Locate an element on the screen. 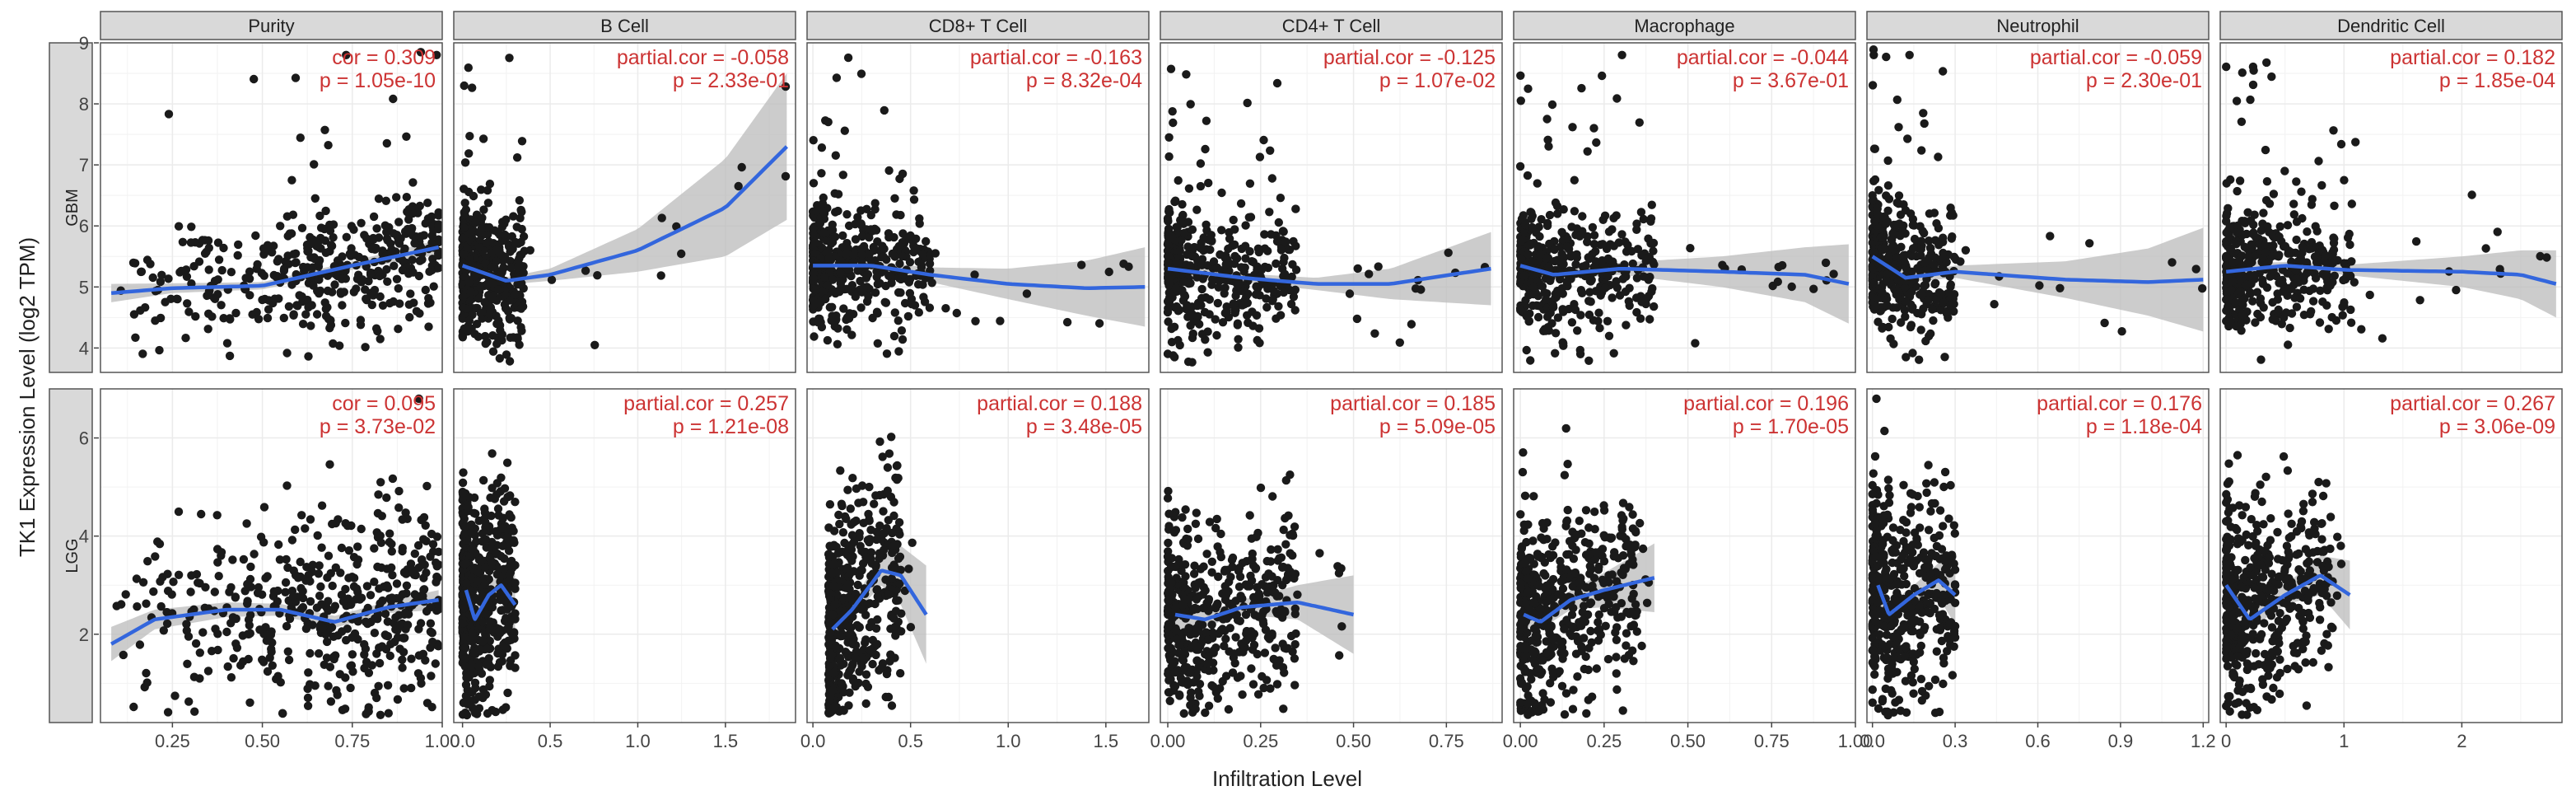 The height and width of the screenshot is (800, 2576). correlation-label: partial.cor = 0.188 is located at coordinates (1059, 404).